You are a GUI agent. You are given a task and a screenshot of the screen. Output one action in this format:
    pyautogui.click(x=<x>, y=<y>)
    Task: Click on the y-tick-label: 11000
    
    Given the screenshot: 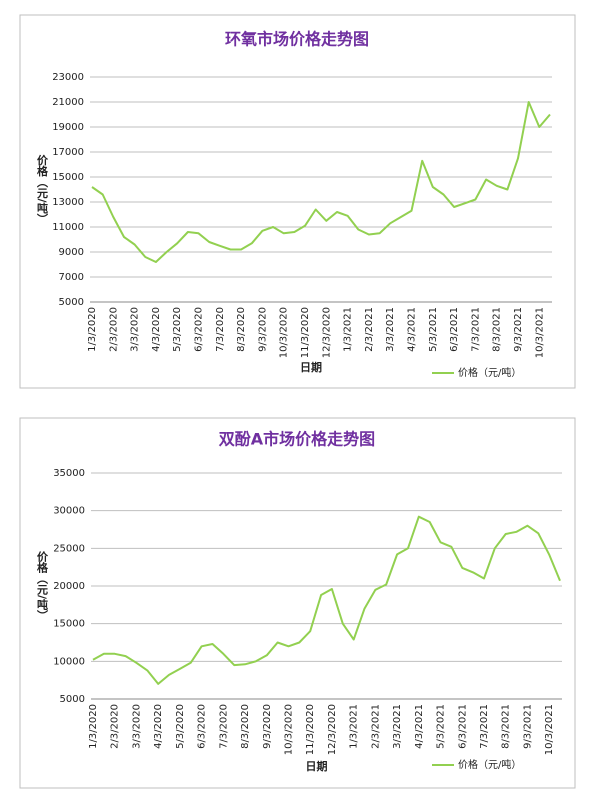 What is the action you would take?
    pyautogui.click(x=68, y=227)
    